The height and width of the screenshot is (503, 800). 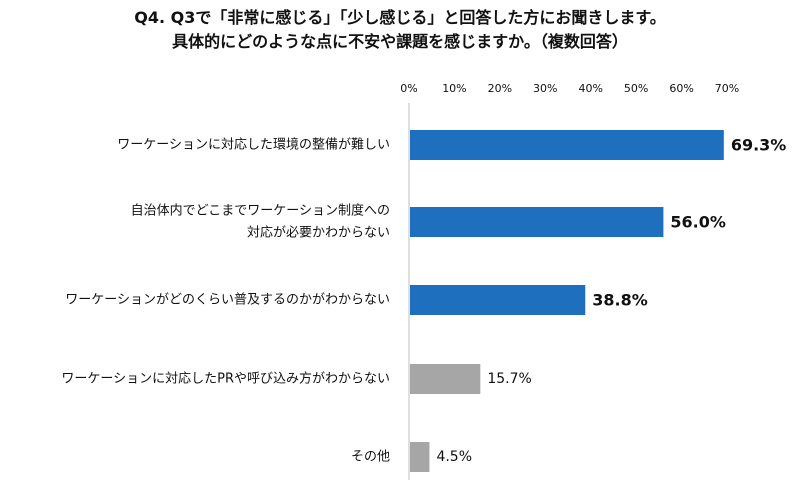 I want to click on value-label: 4.5%, so click(x=454, y=457).